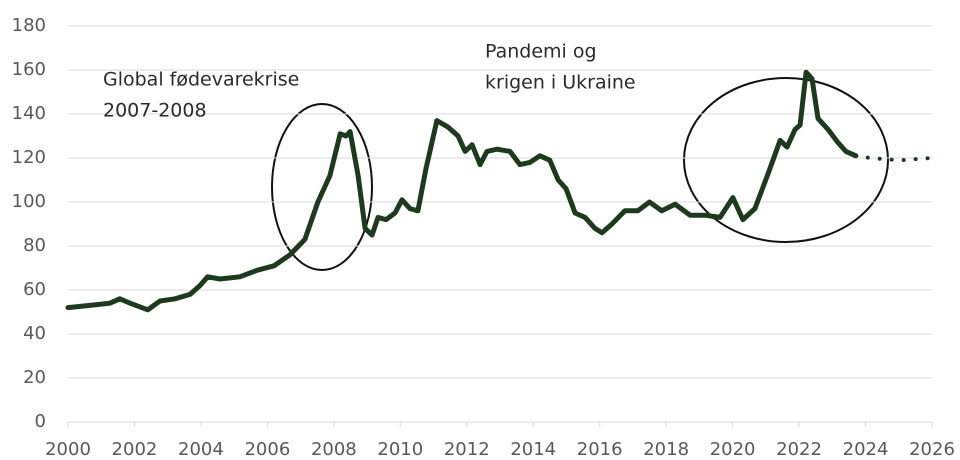 The image size is (960, 460). What do you see at coordinates (666, 449) in the screenshot?
I see `x-tick-label: 2018` at bounding box center [666, 449].